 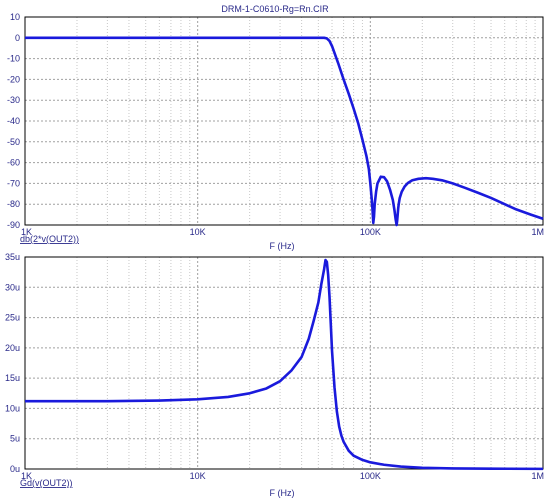 I want to click on group-delay-y-tick-label: 30u, so click(x=12, y=287).